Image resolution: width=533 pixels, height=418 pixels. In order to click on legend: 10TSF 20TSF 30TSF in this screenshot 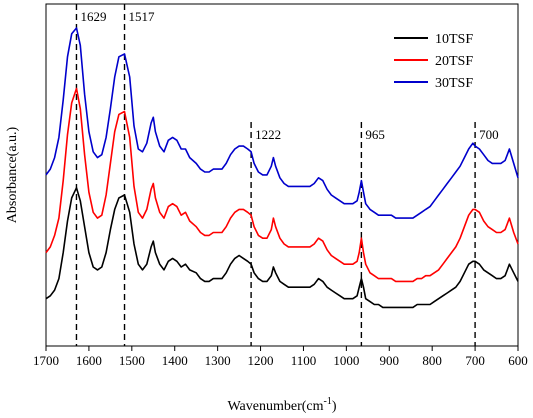, I will do `click(433, 61)`.